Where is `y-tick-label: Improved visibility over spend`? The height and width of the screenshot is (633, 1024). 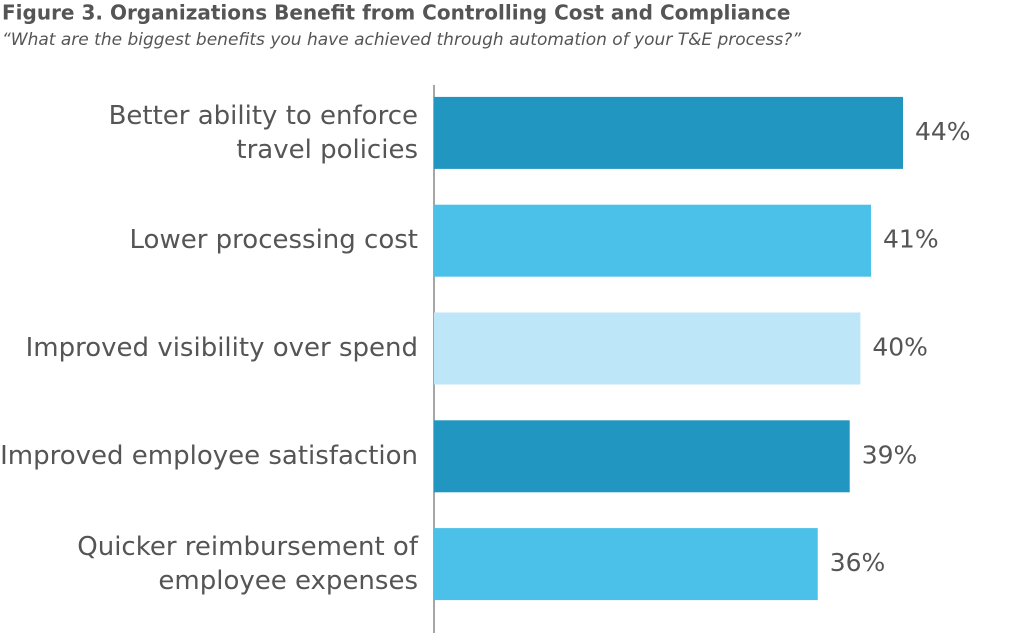
y-tick-label: Improved visibility over spend is located at coordinates (222, 348).